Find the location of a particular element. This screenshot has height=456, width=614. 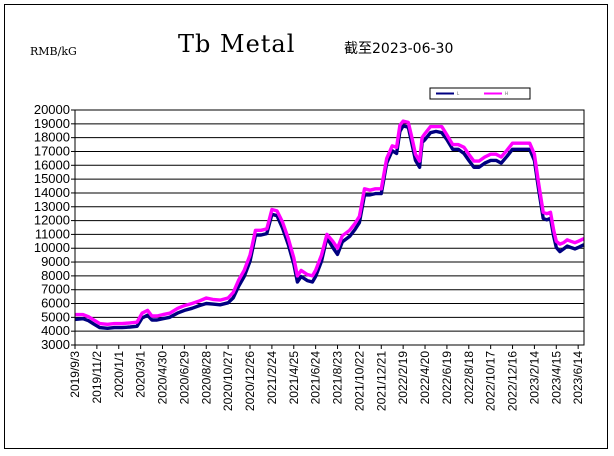

y-tick-label: 20000 is located at coordinates (52, 109).